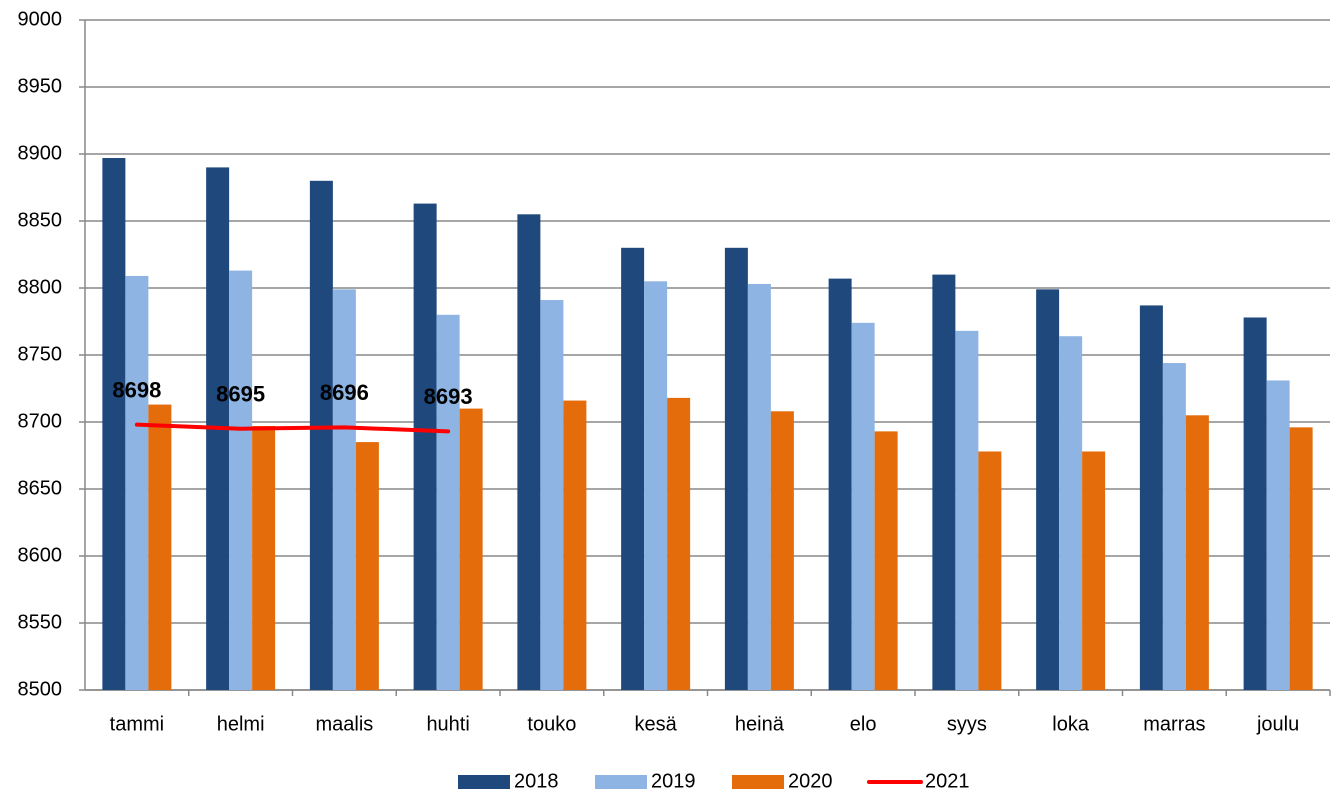 This screenshot has height=794, width=1336. I want to click on x-tick-label: maalis, so click(344, 724).